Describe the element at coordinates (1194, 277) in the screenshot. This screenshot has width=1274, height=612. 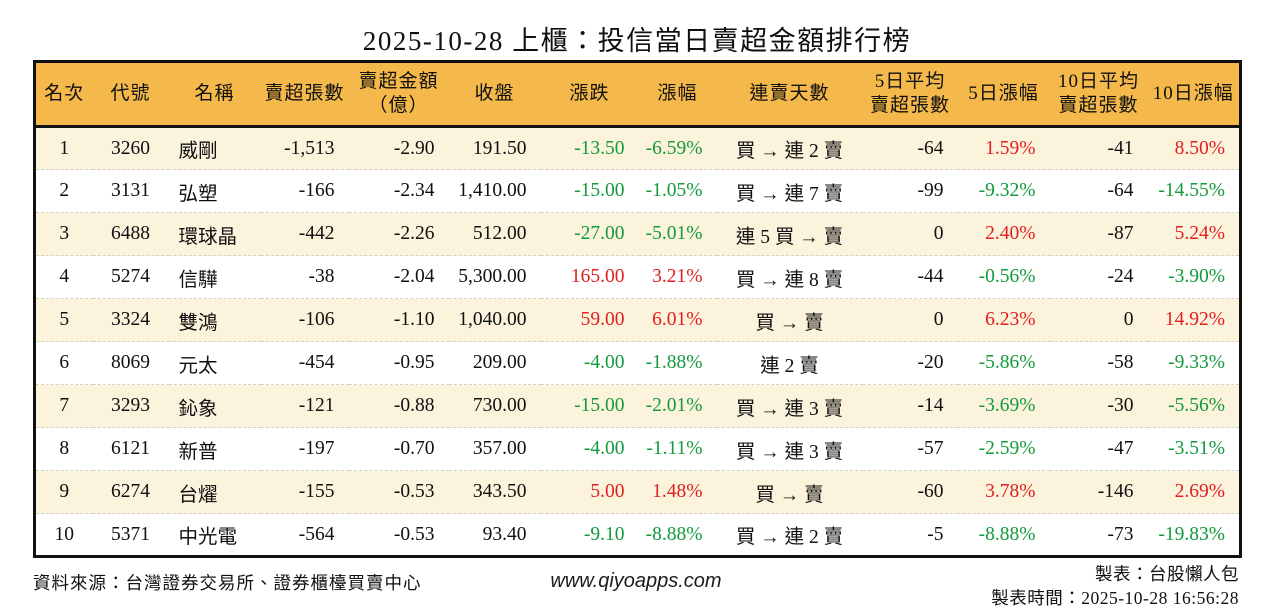
I see `table-cell: -3.90%` at that location.